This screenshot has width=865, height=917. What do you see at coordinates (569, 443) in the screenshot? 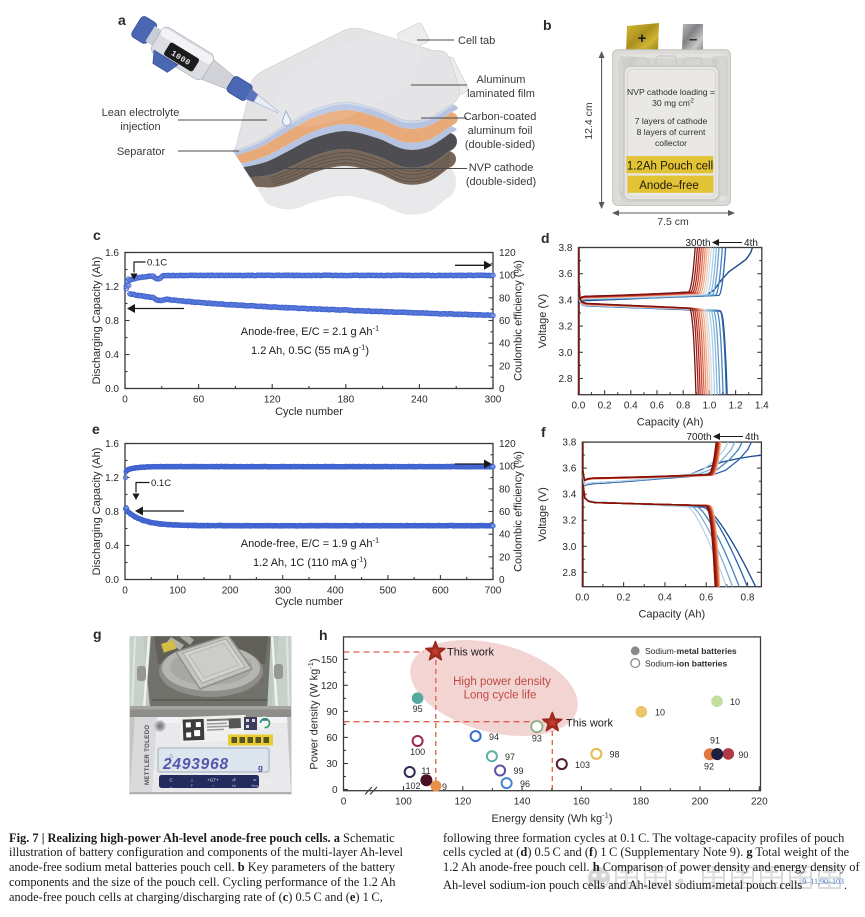
I see `svg-text: 3.8` at bounding box center [569, 443].